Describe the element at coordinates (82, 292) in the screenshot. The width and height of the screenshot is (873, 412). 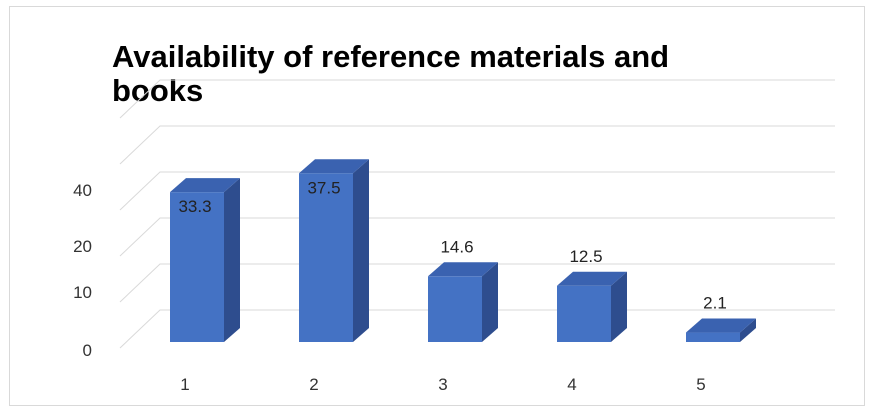
I see `y-tick-label: 10` at that location.